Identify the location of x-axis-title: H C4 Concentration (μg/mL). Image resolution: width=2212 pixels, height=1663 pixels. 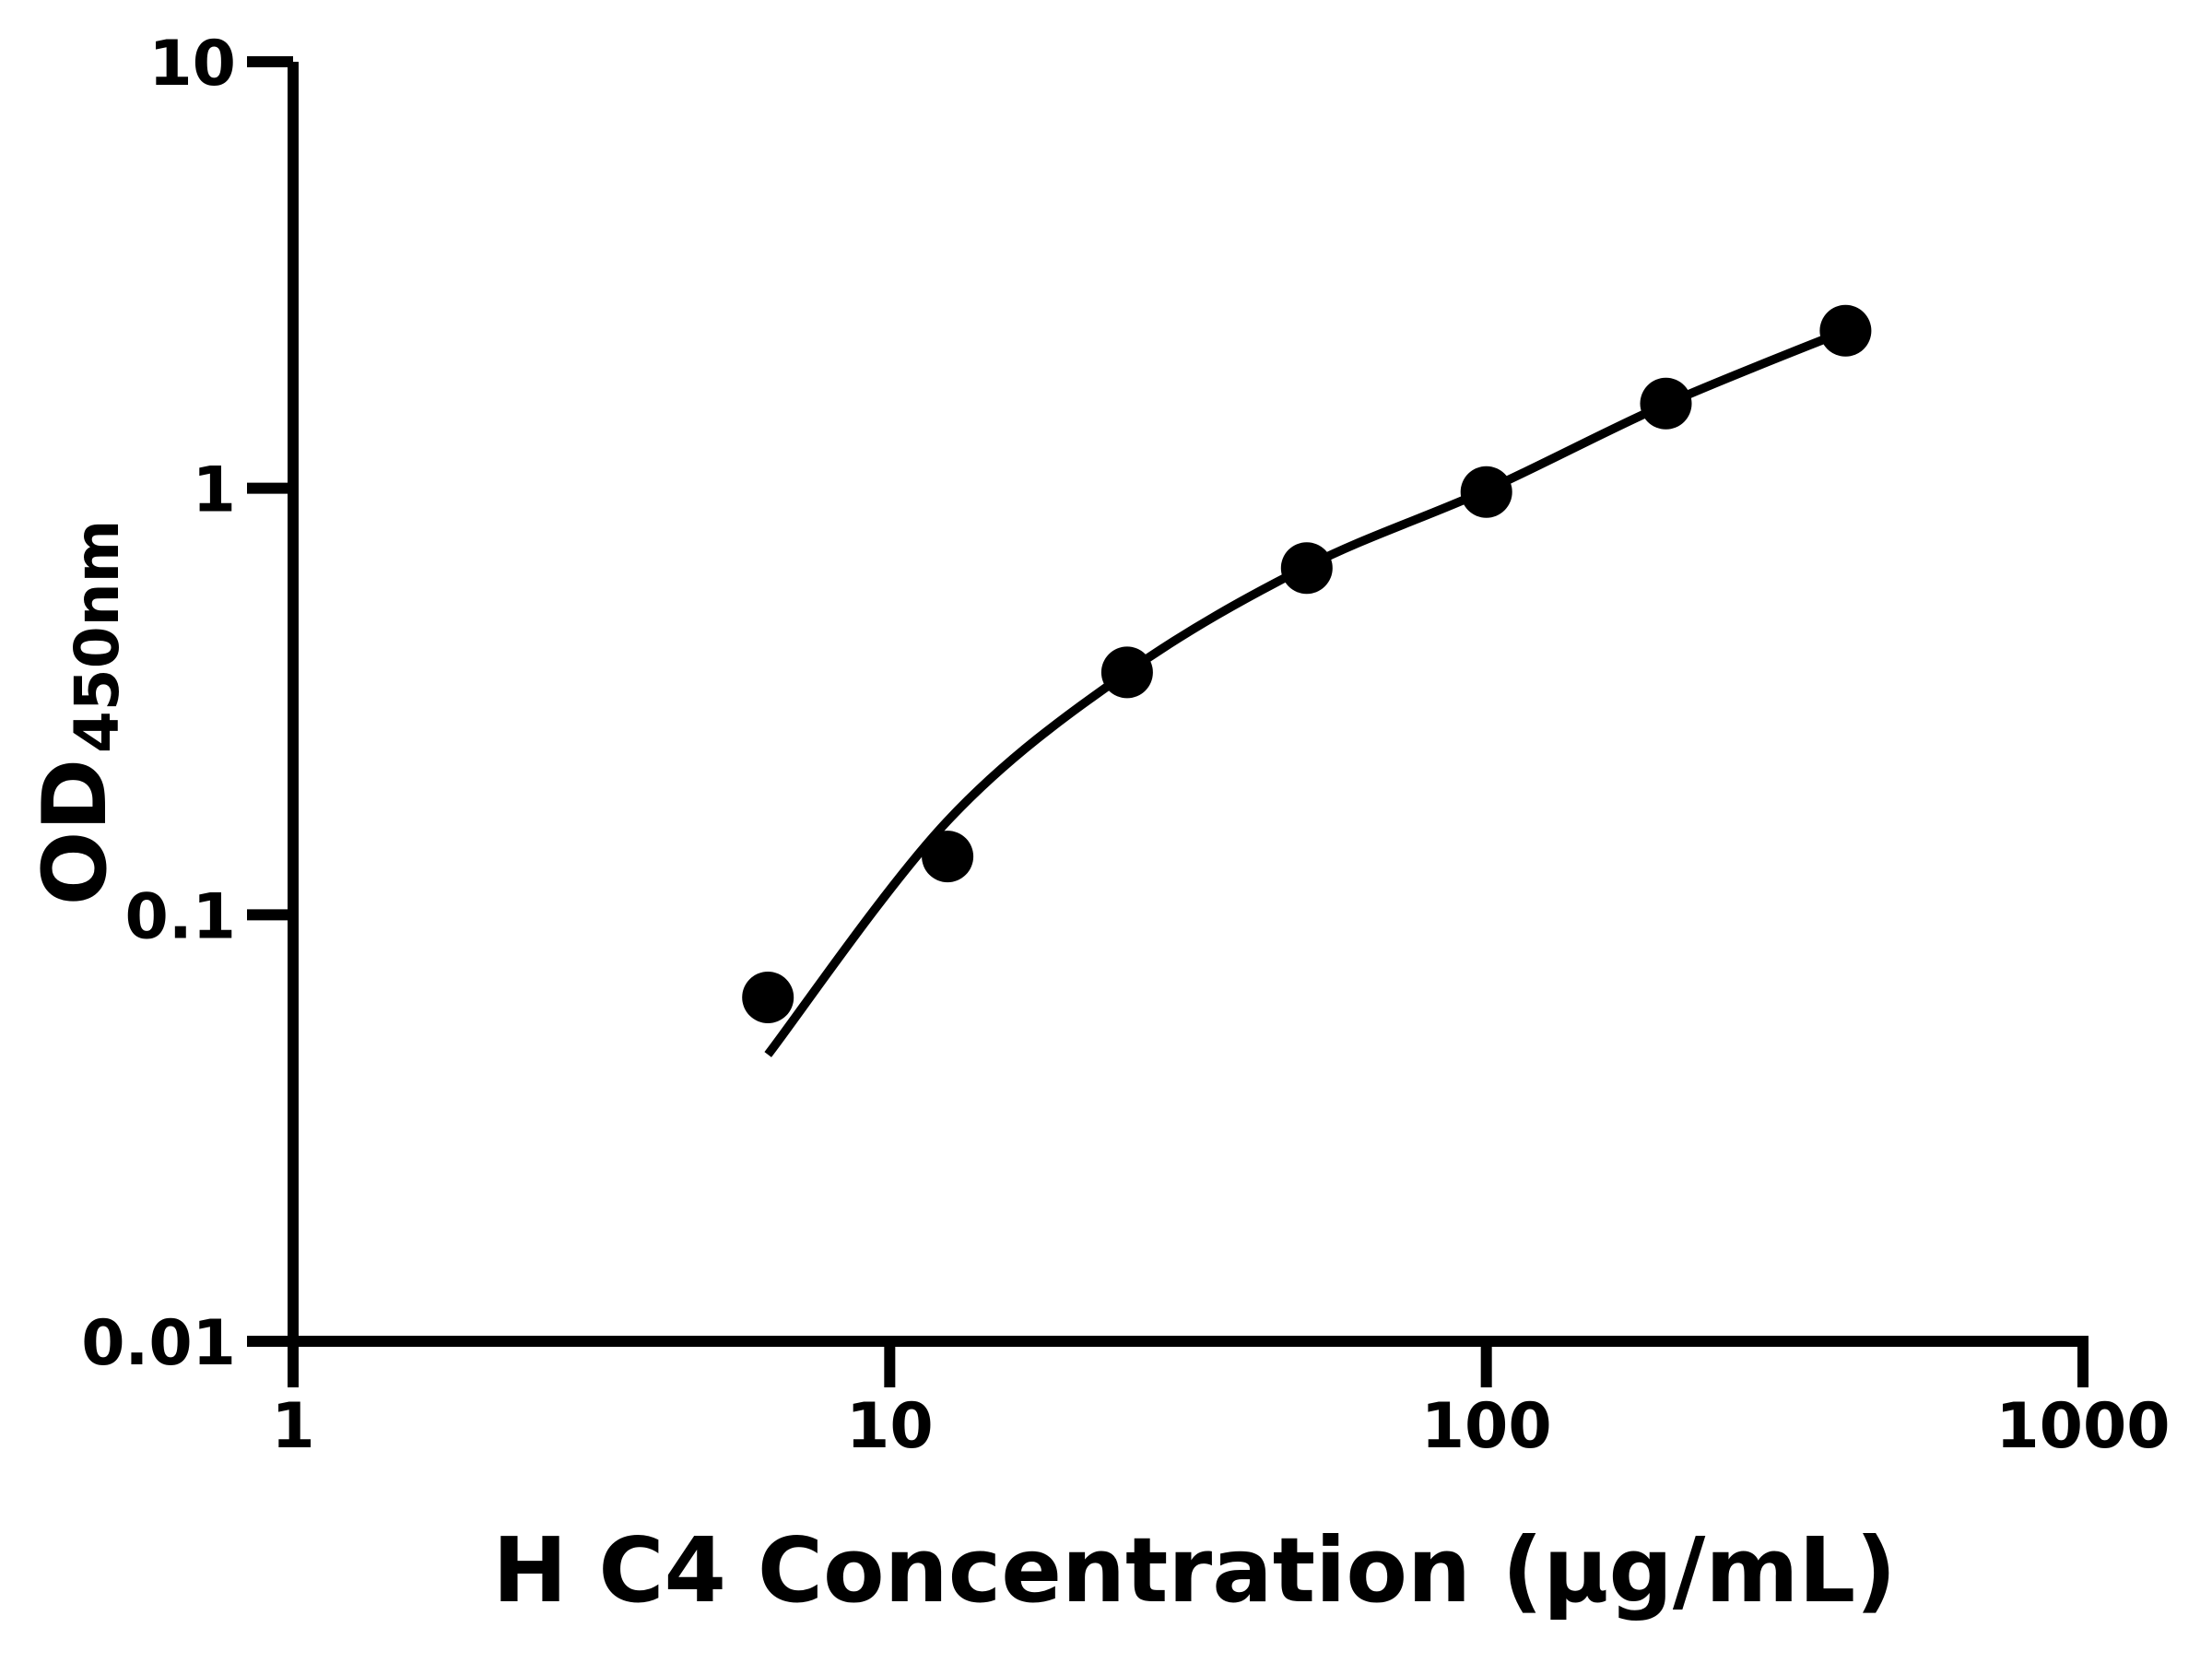
(1194, 1570).